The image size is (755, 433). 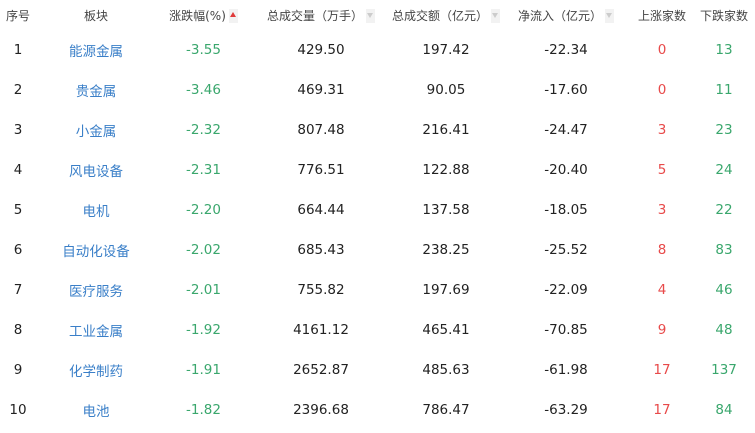 I want to click on net-inflow: -25.52, so click(x=566, y=250).